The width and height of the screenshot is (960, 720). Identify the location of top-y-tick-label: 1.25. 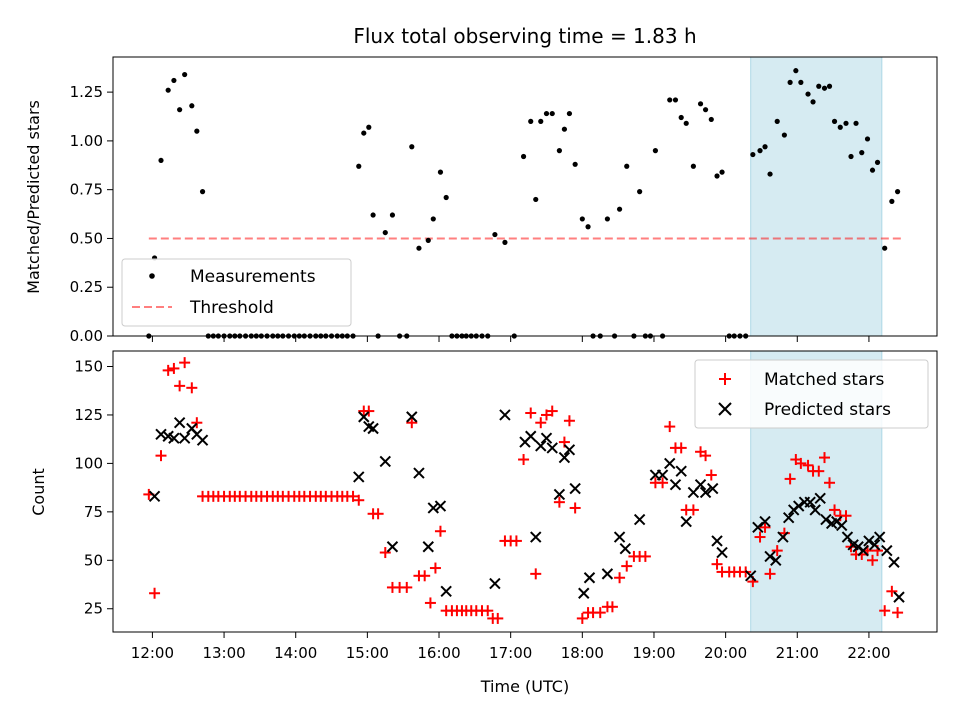
(86, 92).